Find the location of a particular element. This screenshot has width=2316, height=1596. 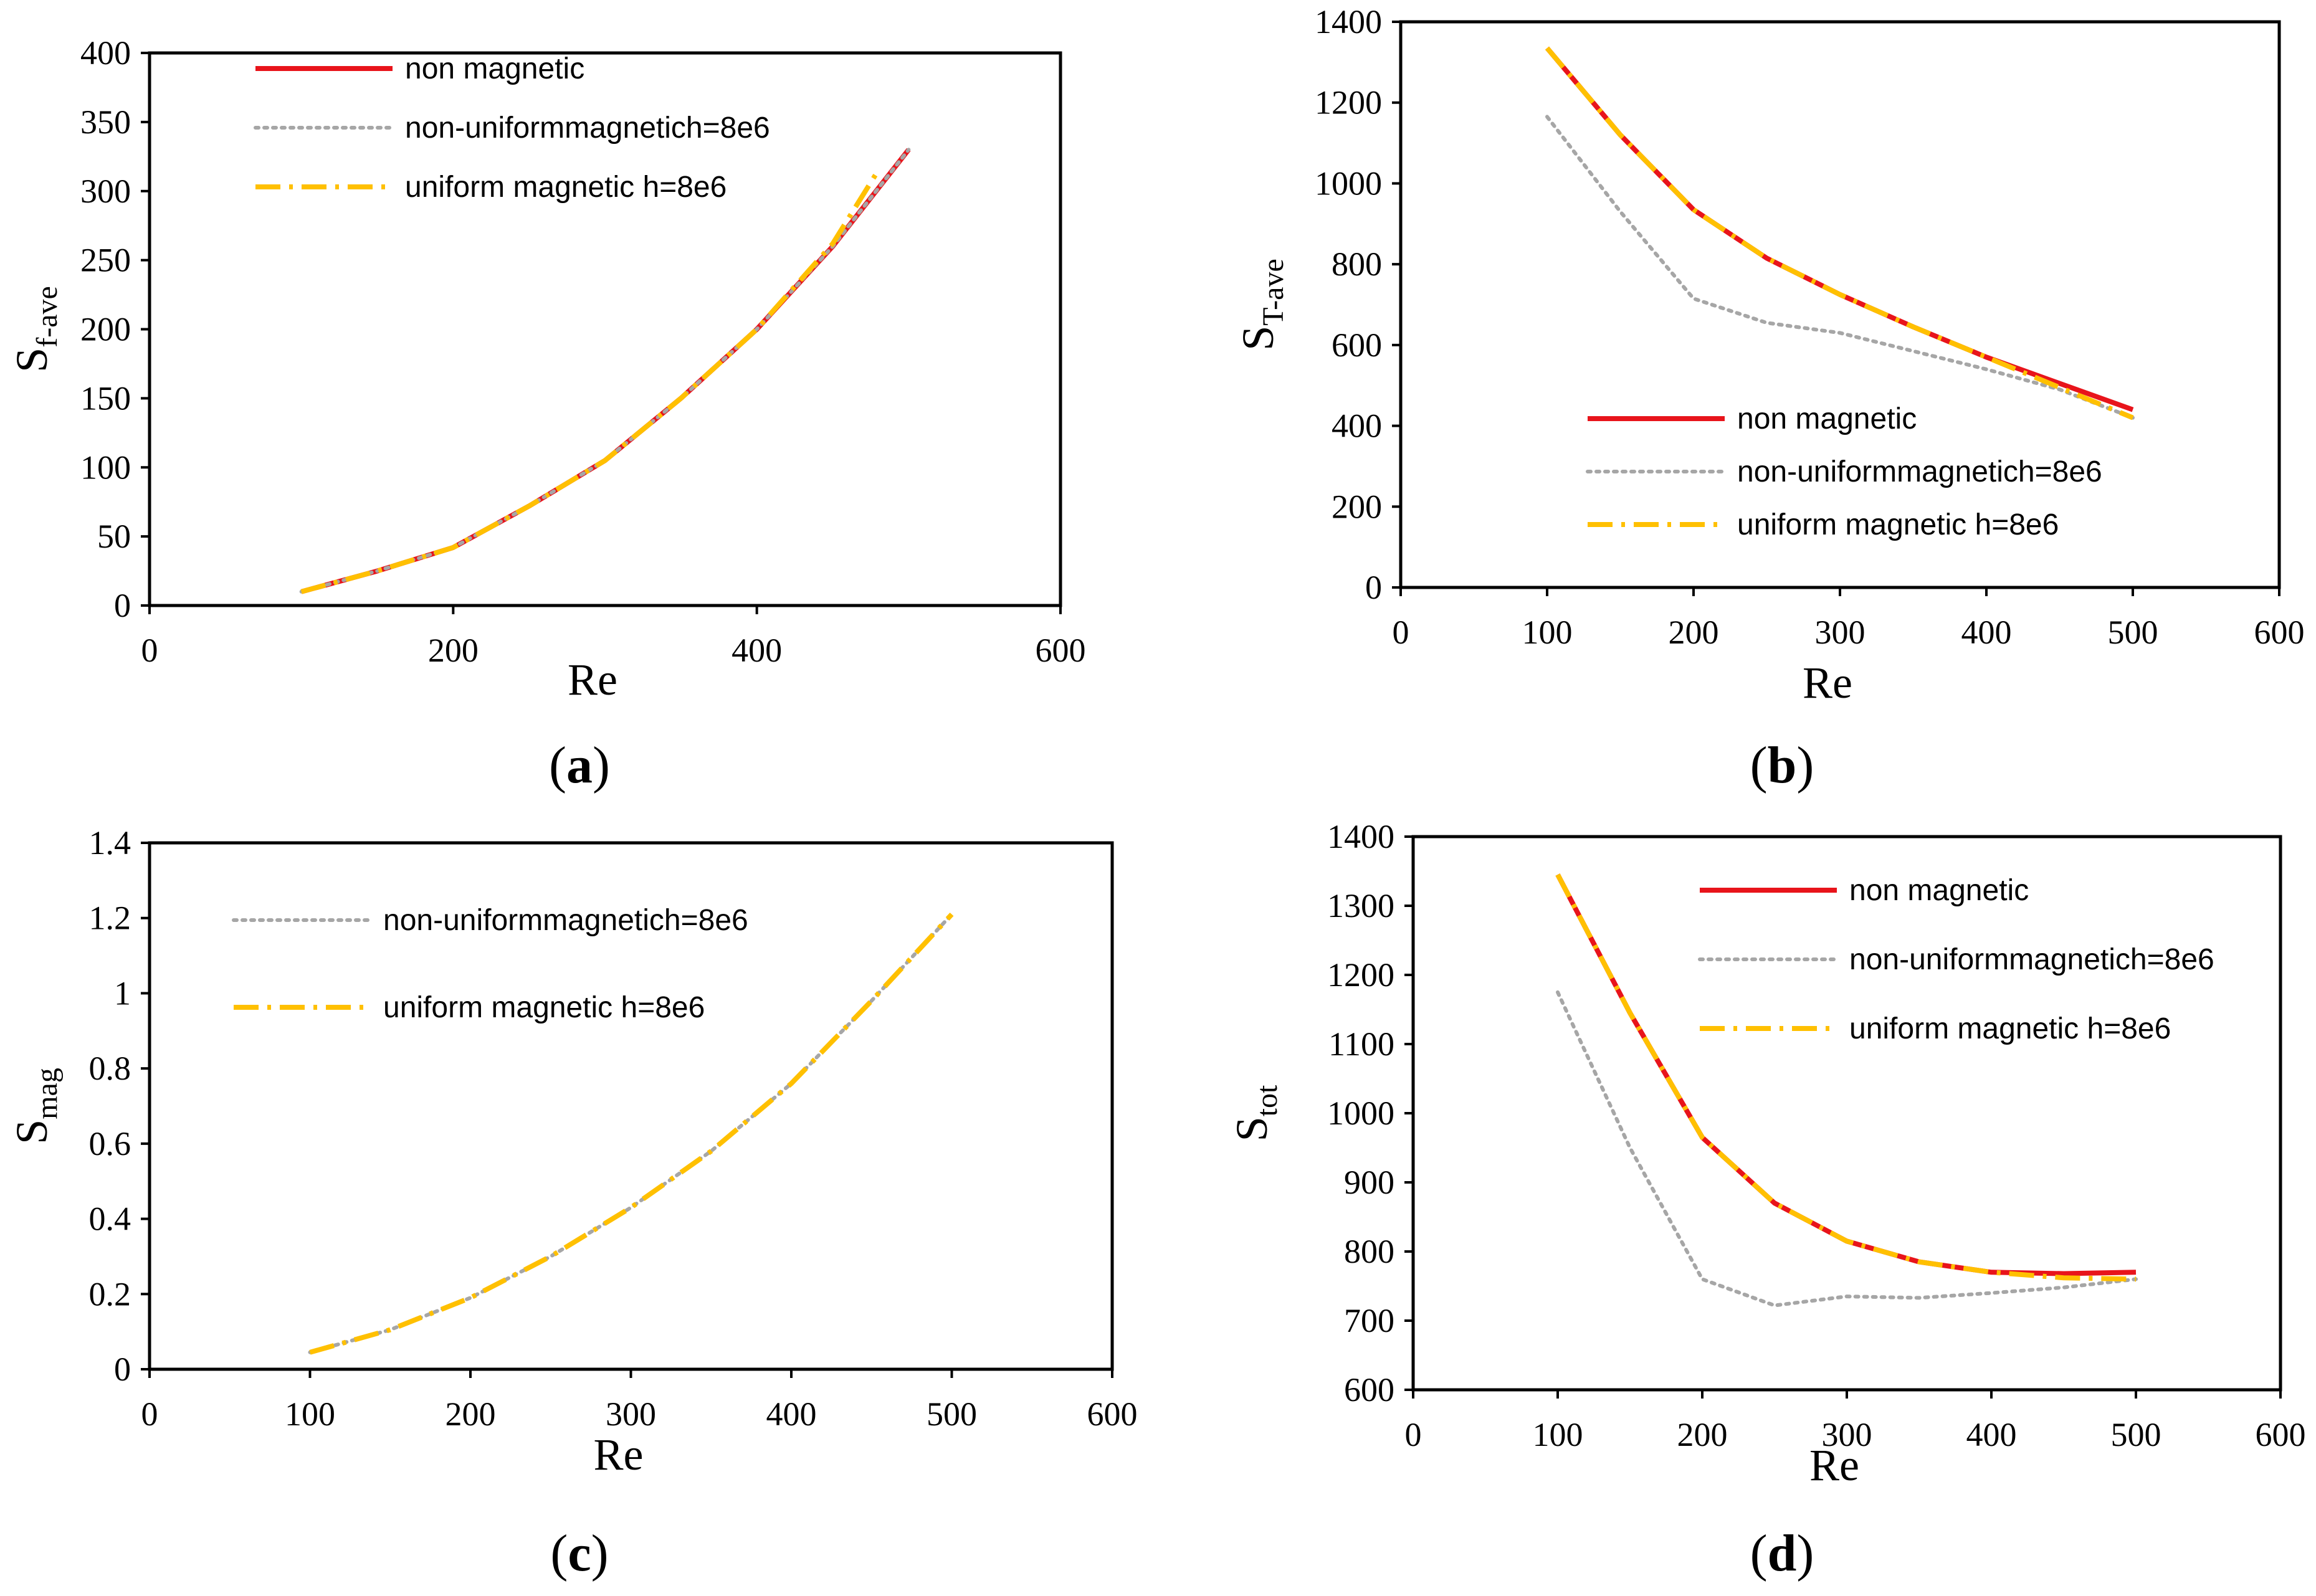

y-axis-title: Sf-ave is located at coordinates (35, 330).